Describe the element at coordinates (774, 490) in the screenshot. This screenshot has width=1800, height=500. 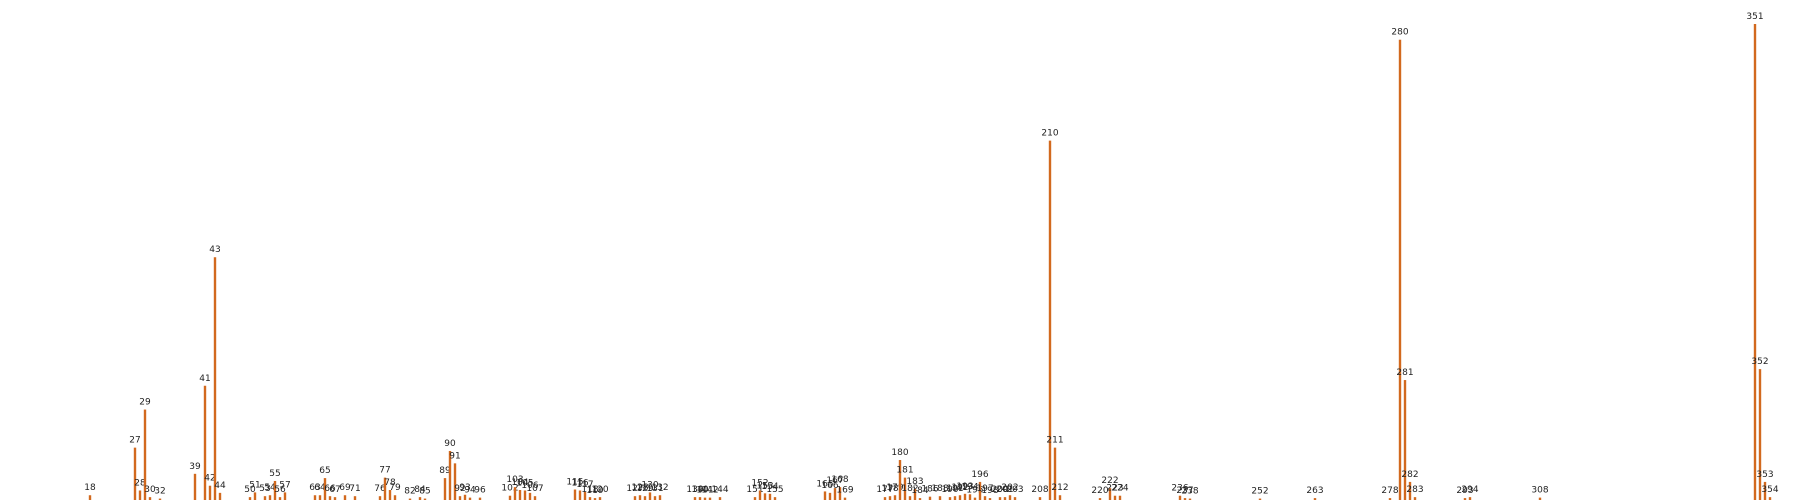
I see `bar-label-155: 155` at that location.